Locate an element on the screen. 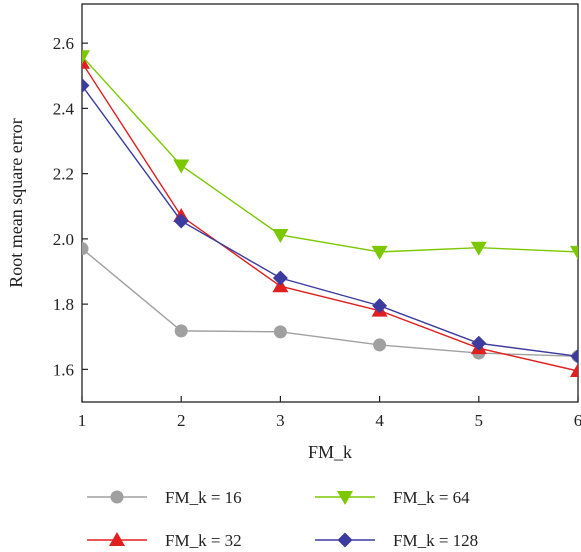 The height and width of the screenshot is (552, 581). y-tick-label: 2.4 is located at coordinates (64, 108).